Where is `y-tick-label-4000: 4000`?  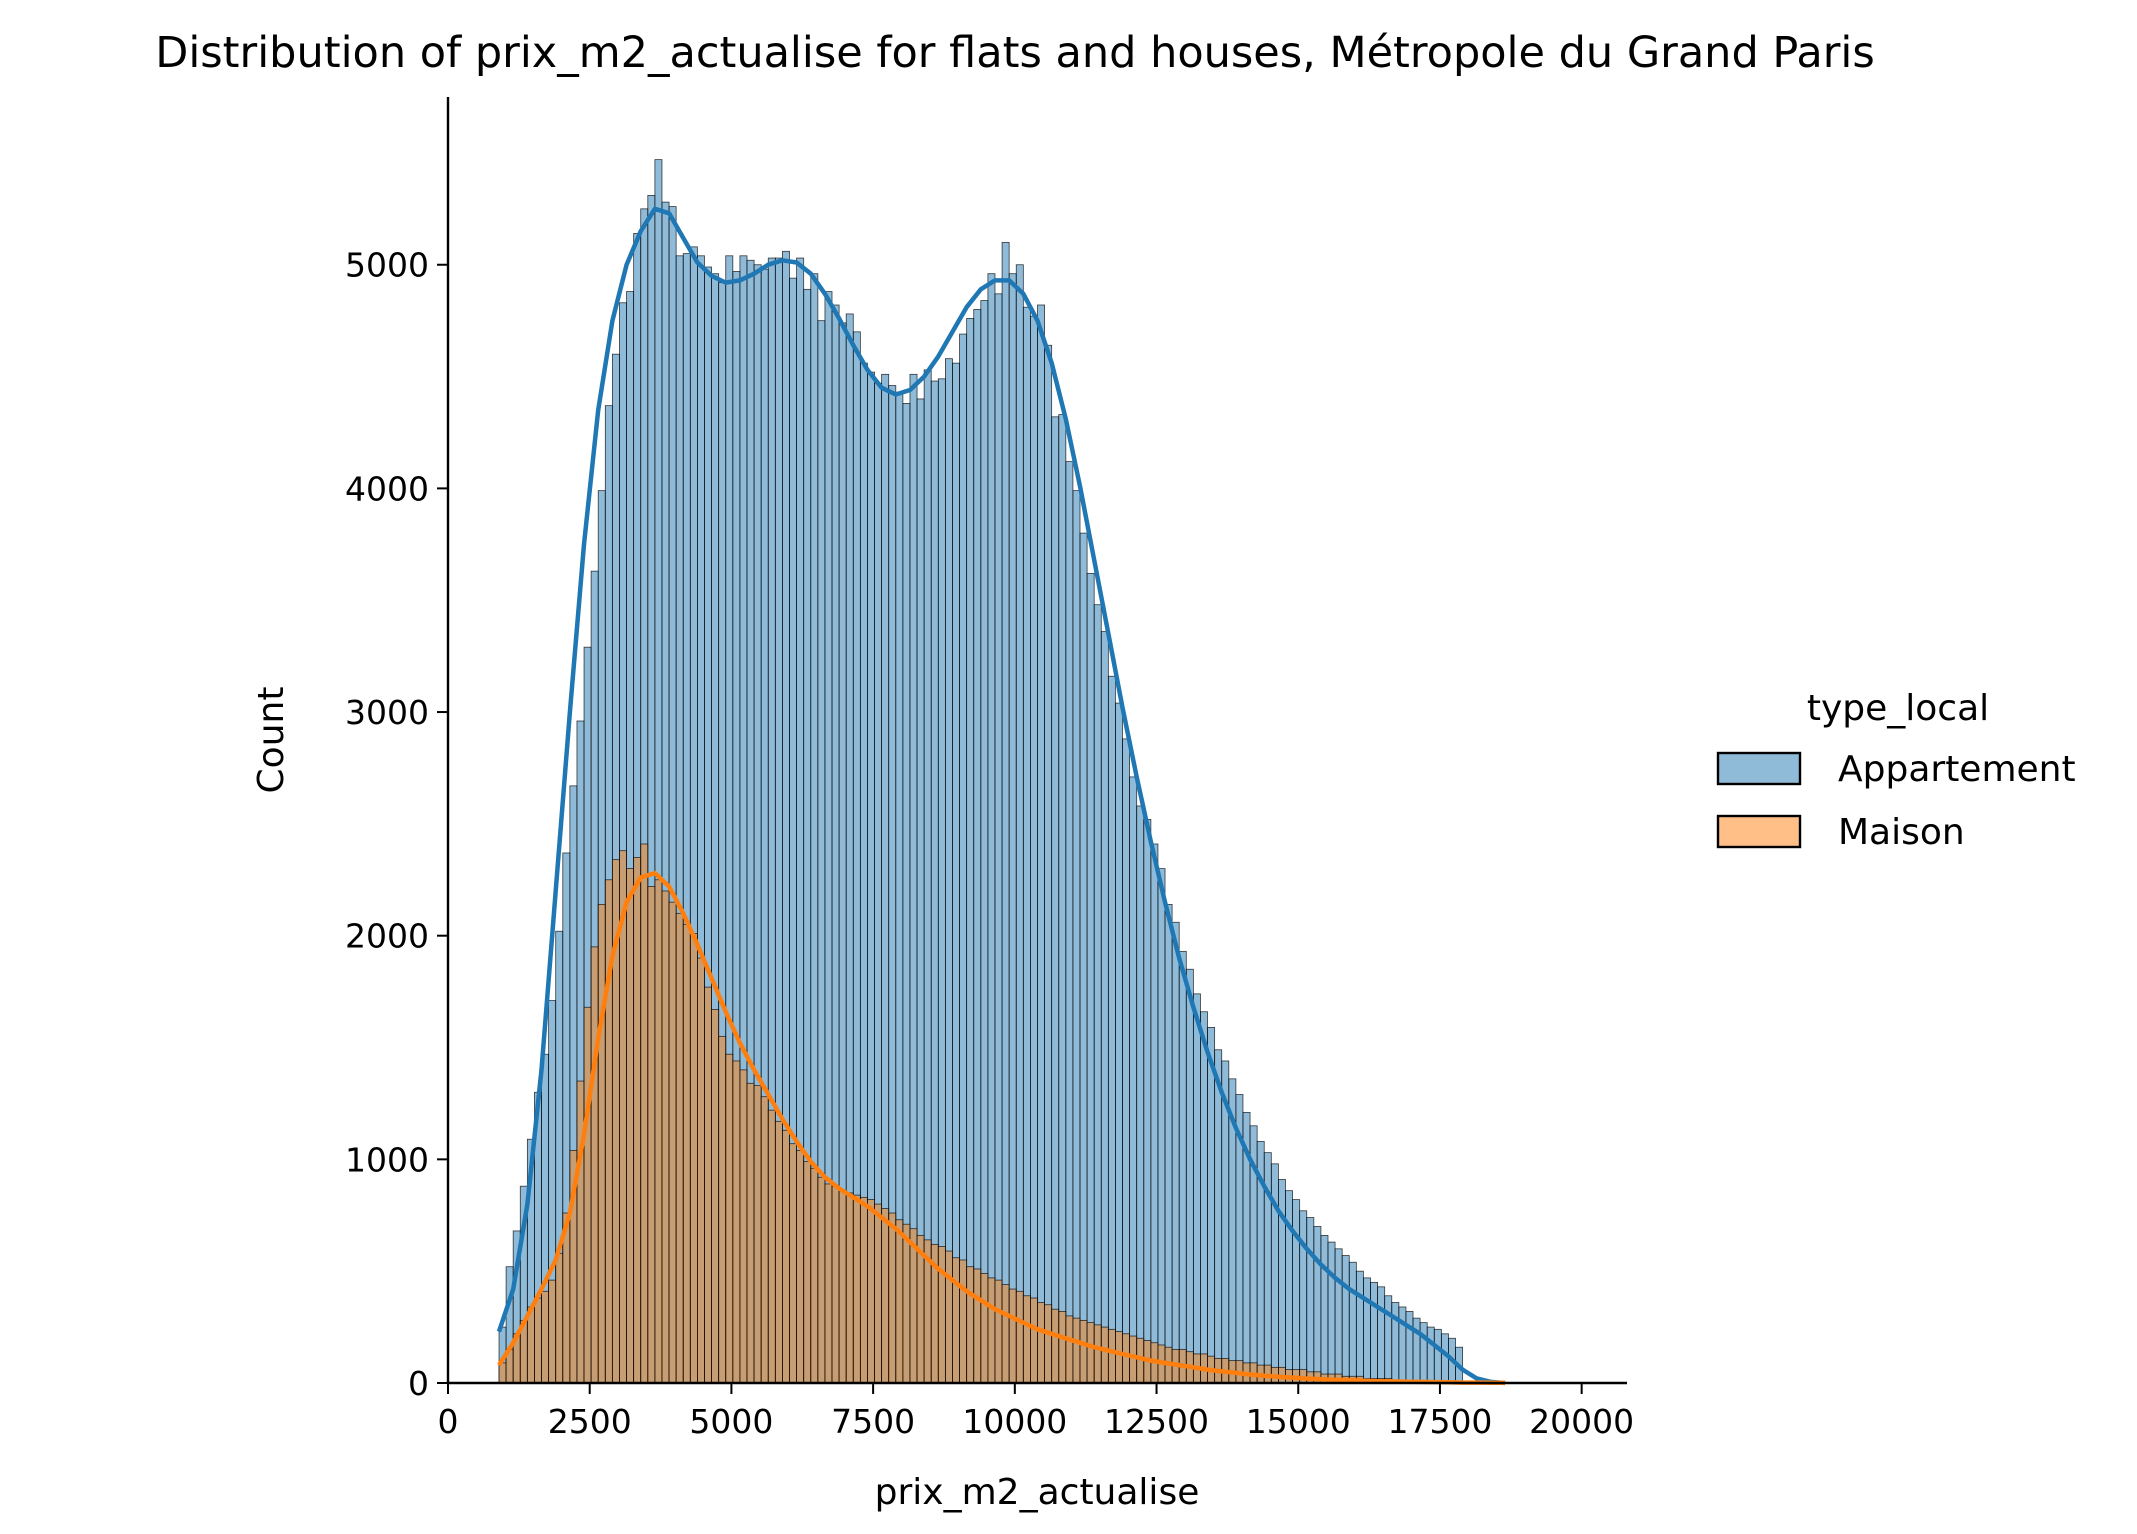 y-tick-label-4000: 4000 is located at coordinates (387, 488).